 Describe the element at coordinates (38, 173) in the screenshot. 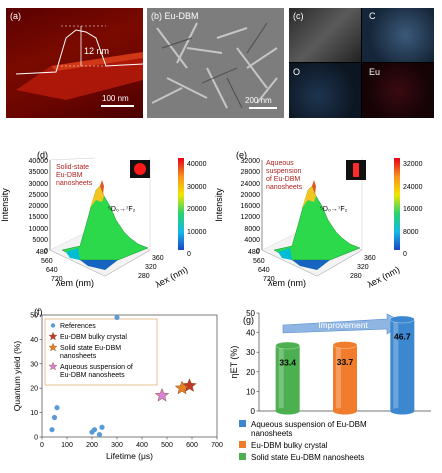

I see `z-tick: 35000` at that location.